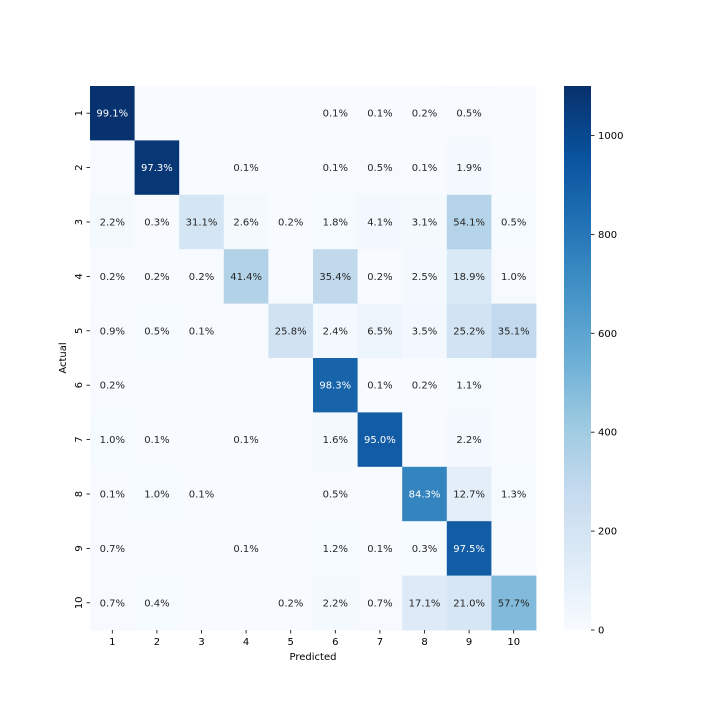  Describe the element at coordinates (79, 602) in the screenshot. I see `y-tick-label: 10` at that location.